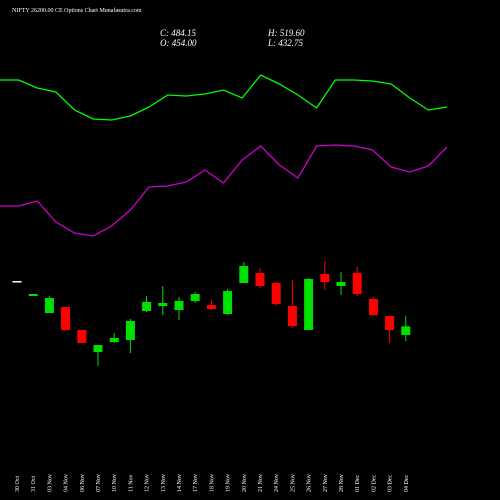 The height and width of the screenshot is (500, 500). What do you see at coordinates (224, 97) in the screenshot?
I see `indicator-line` at bounding box center [224, 97].